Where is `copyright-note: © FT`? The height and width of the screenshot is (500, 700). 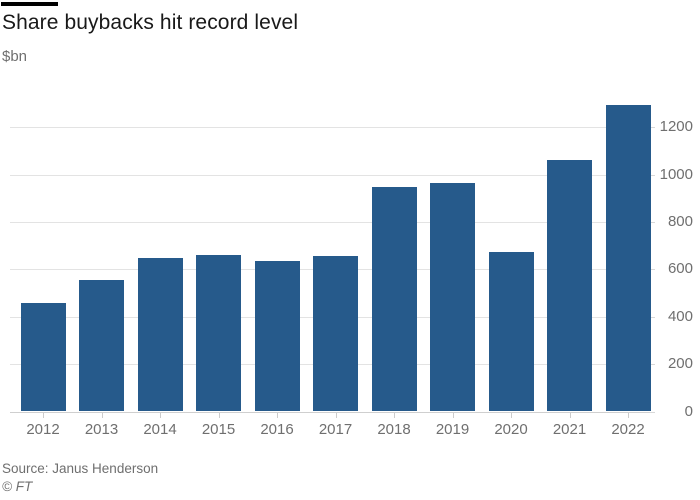
copyright-note: © FT is located at coordinates (17, 486).